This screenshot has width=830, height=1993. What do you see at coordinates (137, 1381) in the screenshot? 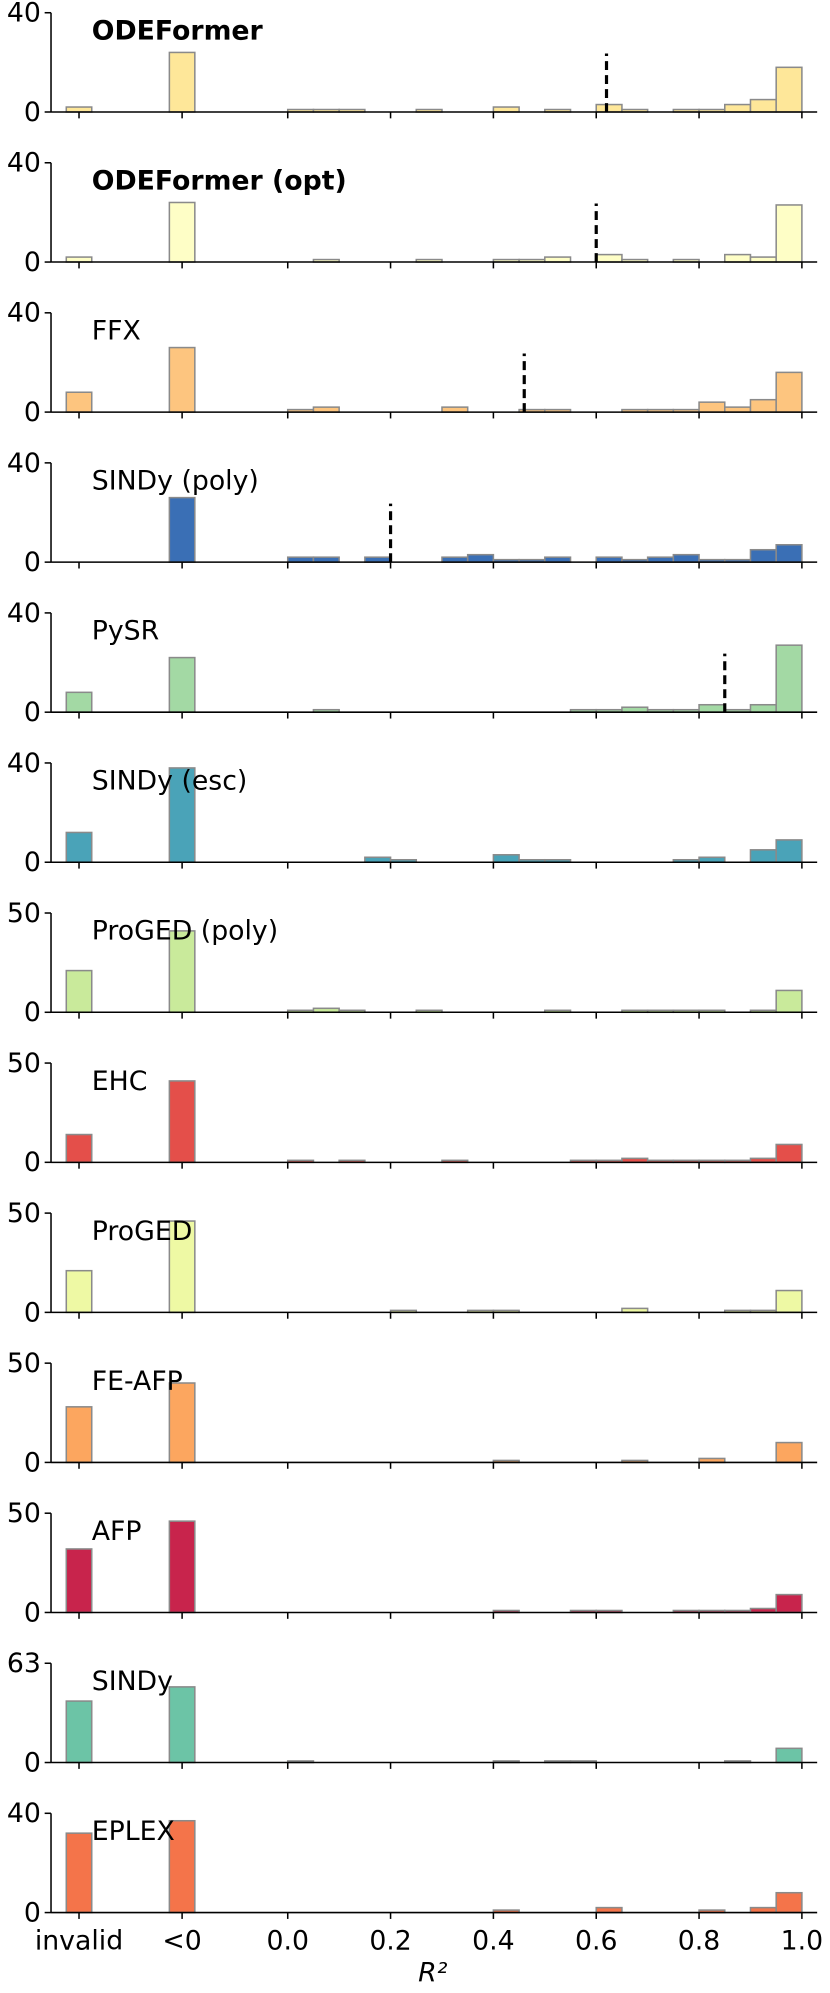
I see `panel-title: FE-AFP` at bounding box center [137, 1381].